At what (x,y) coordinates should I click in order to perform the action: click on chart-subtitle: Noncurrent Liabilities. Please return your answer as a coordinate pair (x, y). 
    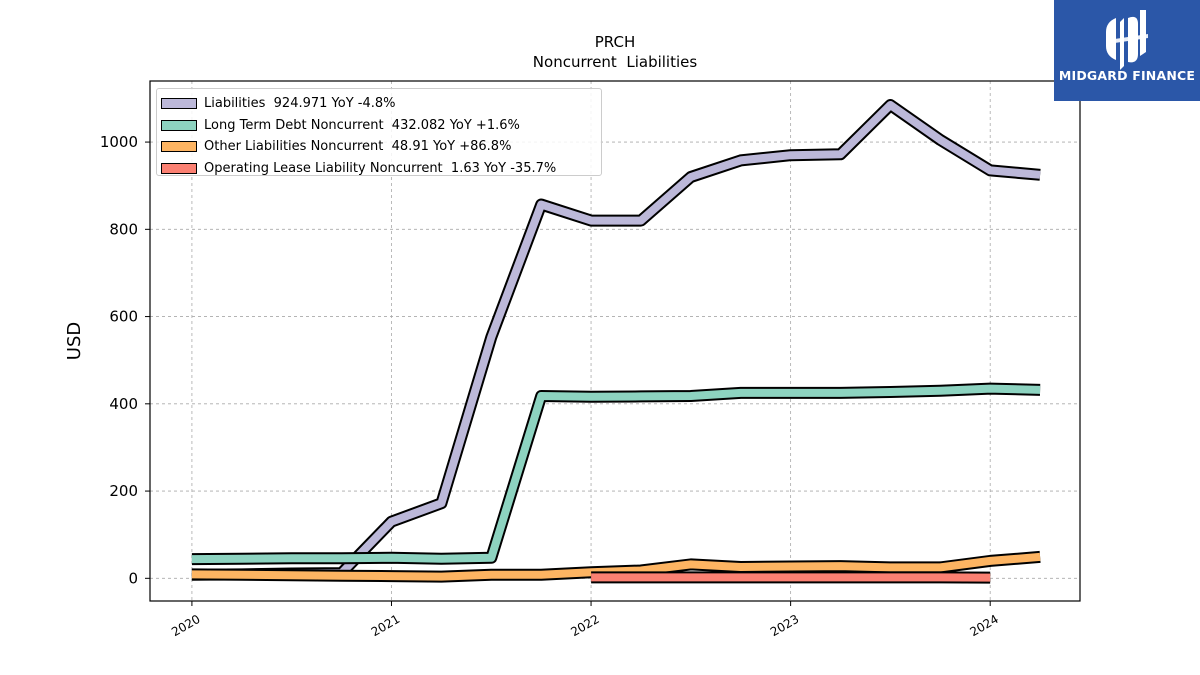
    Looking at the image, I should click on (615, 62).